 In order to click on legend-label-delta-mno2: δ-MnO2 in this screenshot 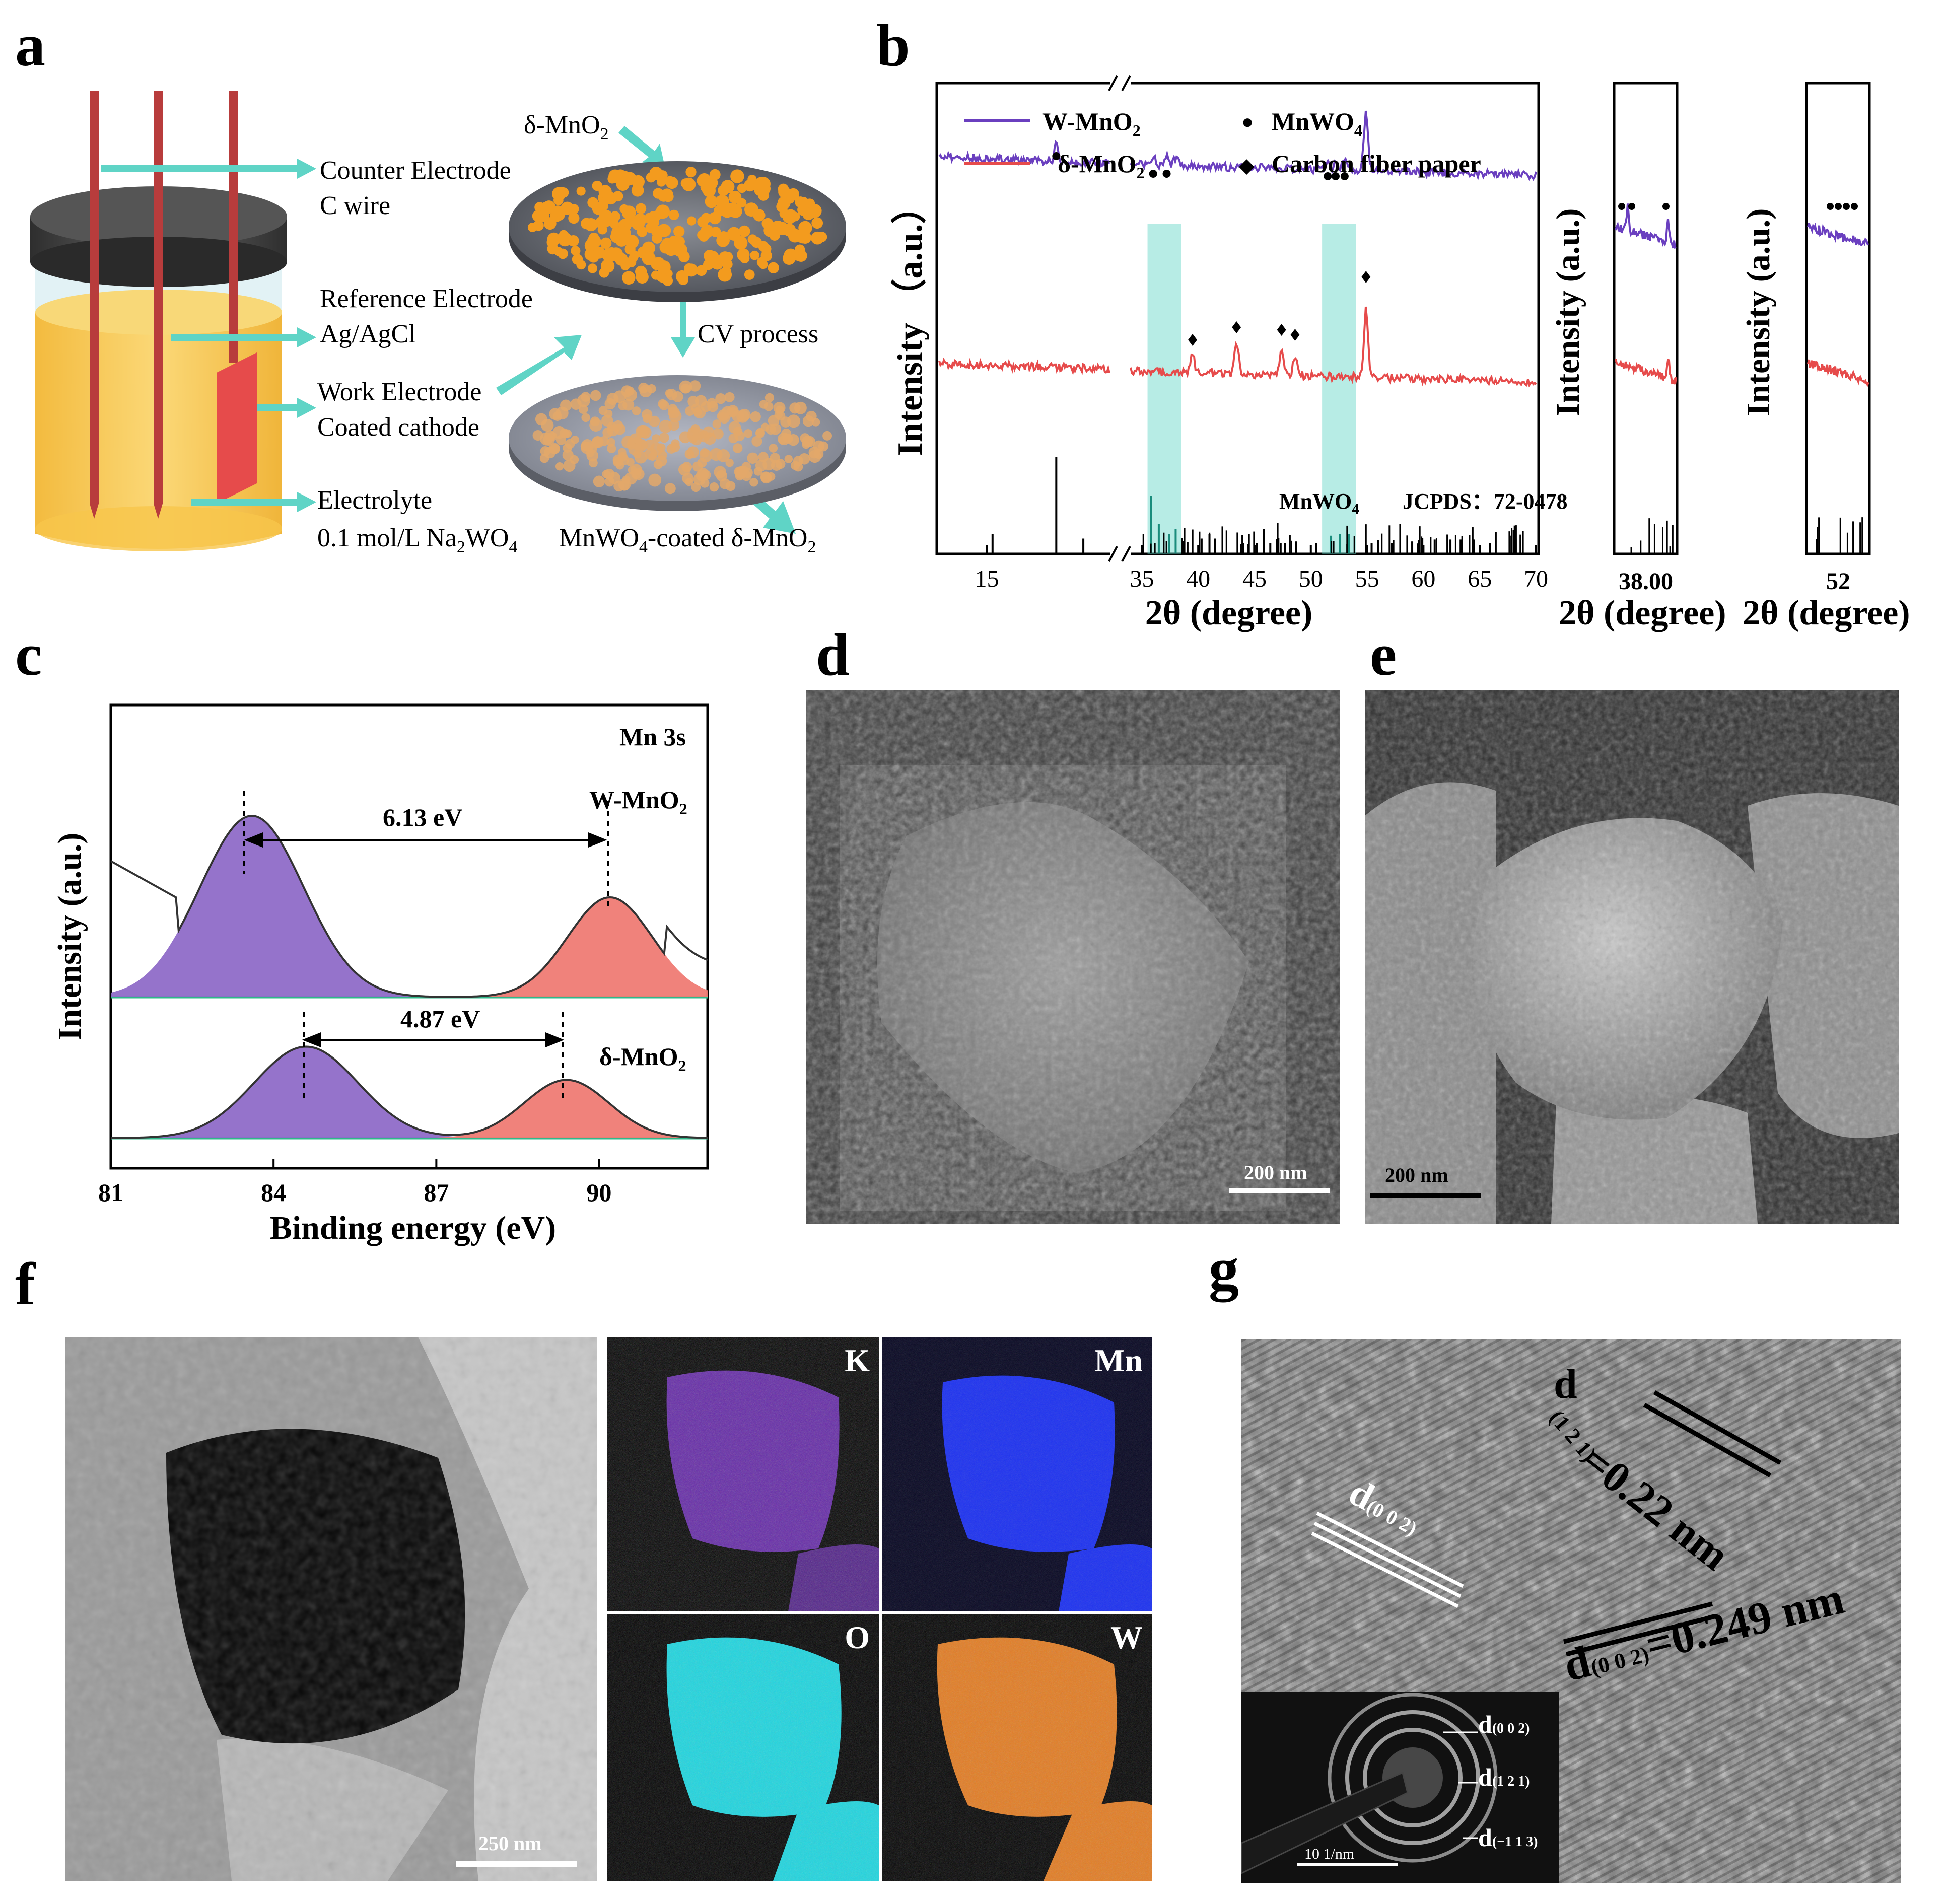, I will do `click(1102, 166)`.